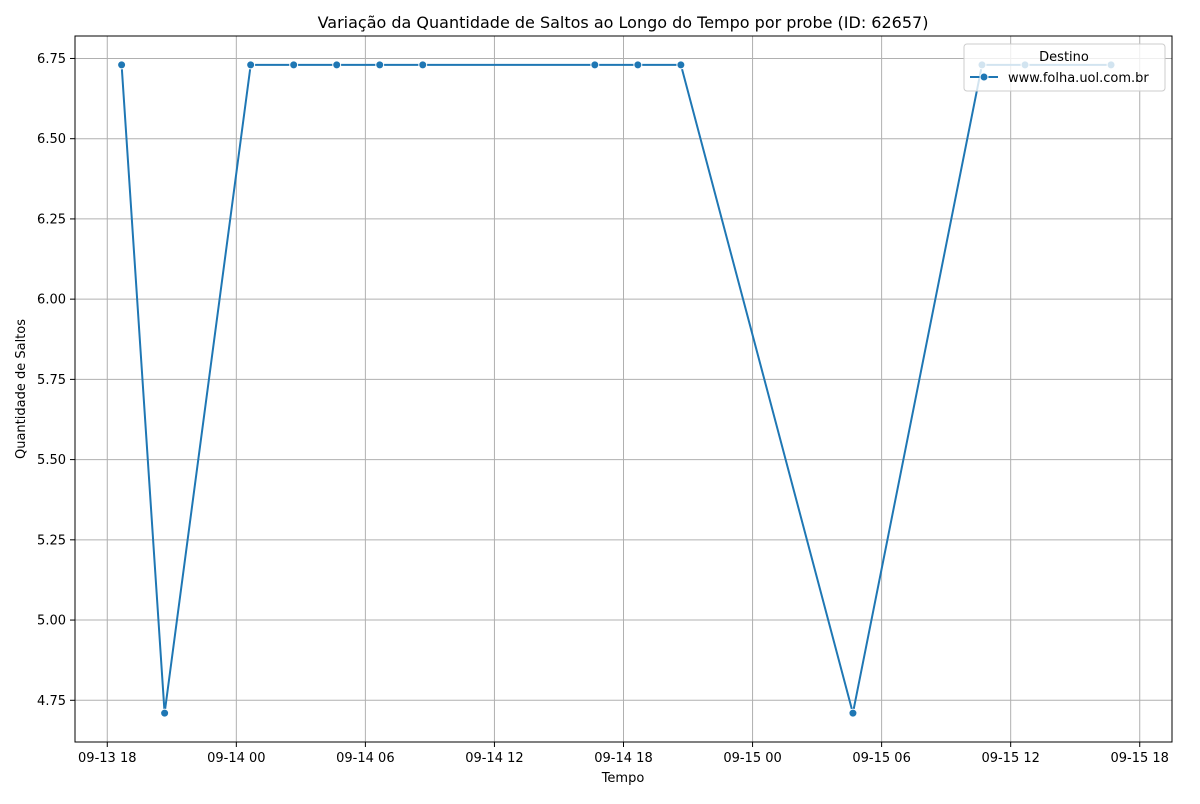 This screenshot has height=804, width=1200. I want to click on x-tick-label: 09-14 18, so click(623, 758).